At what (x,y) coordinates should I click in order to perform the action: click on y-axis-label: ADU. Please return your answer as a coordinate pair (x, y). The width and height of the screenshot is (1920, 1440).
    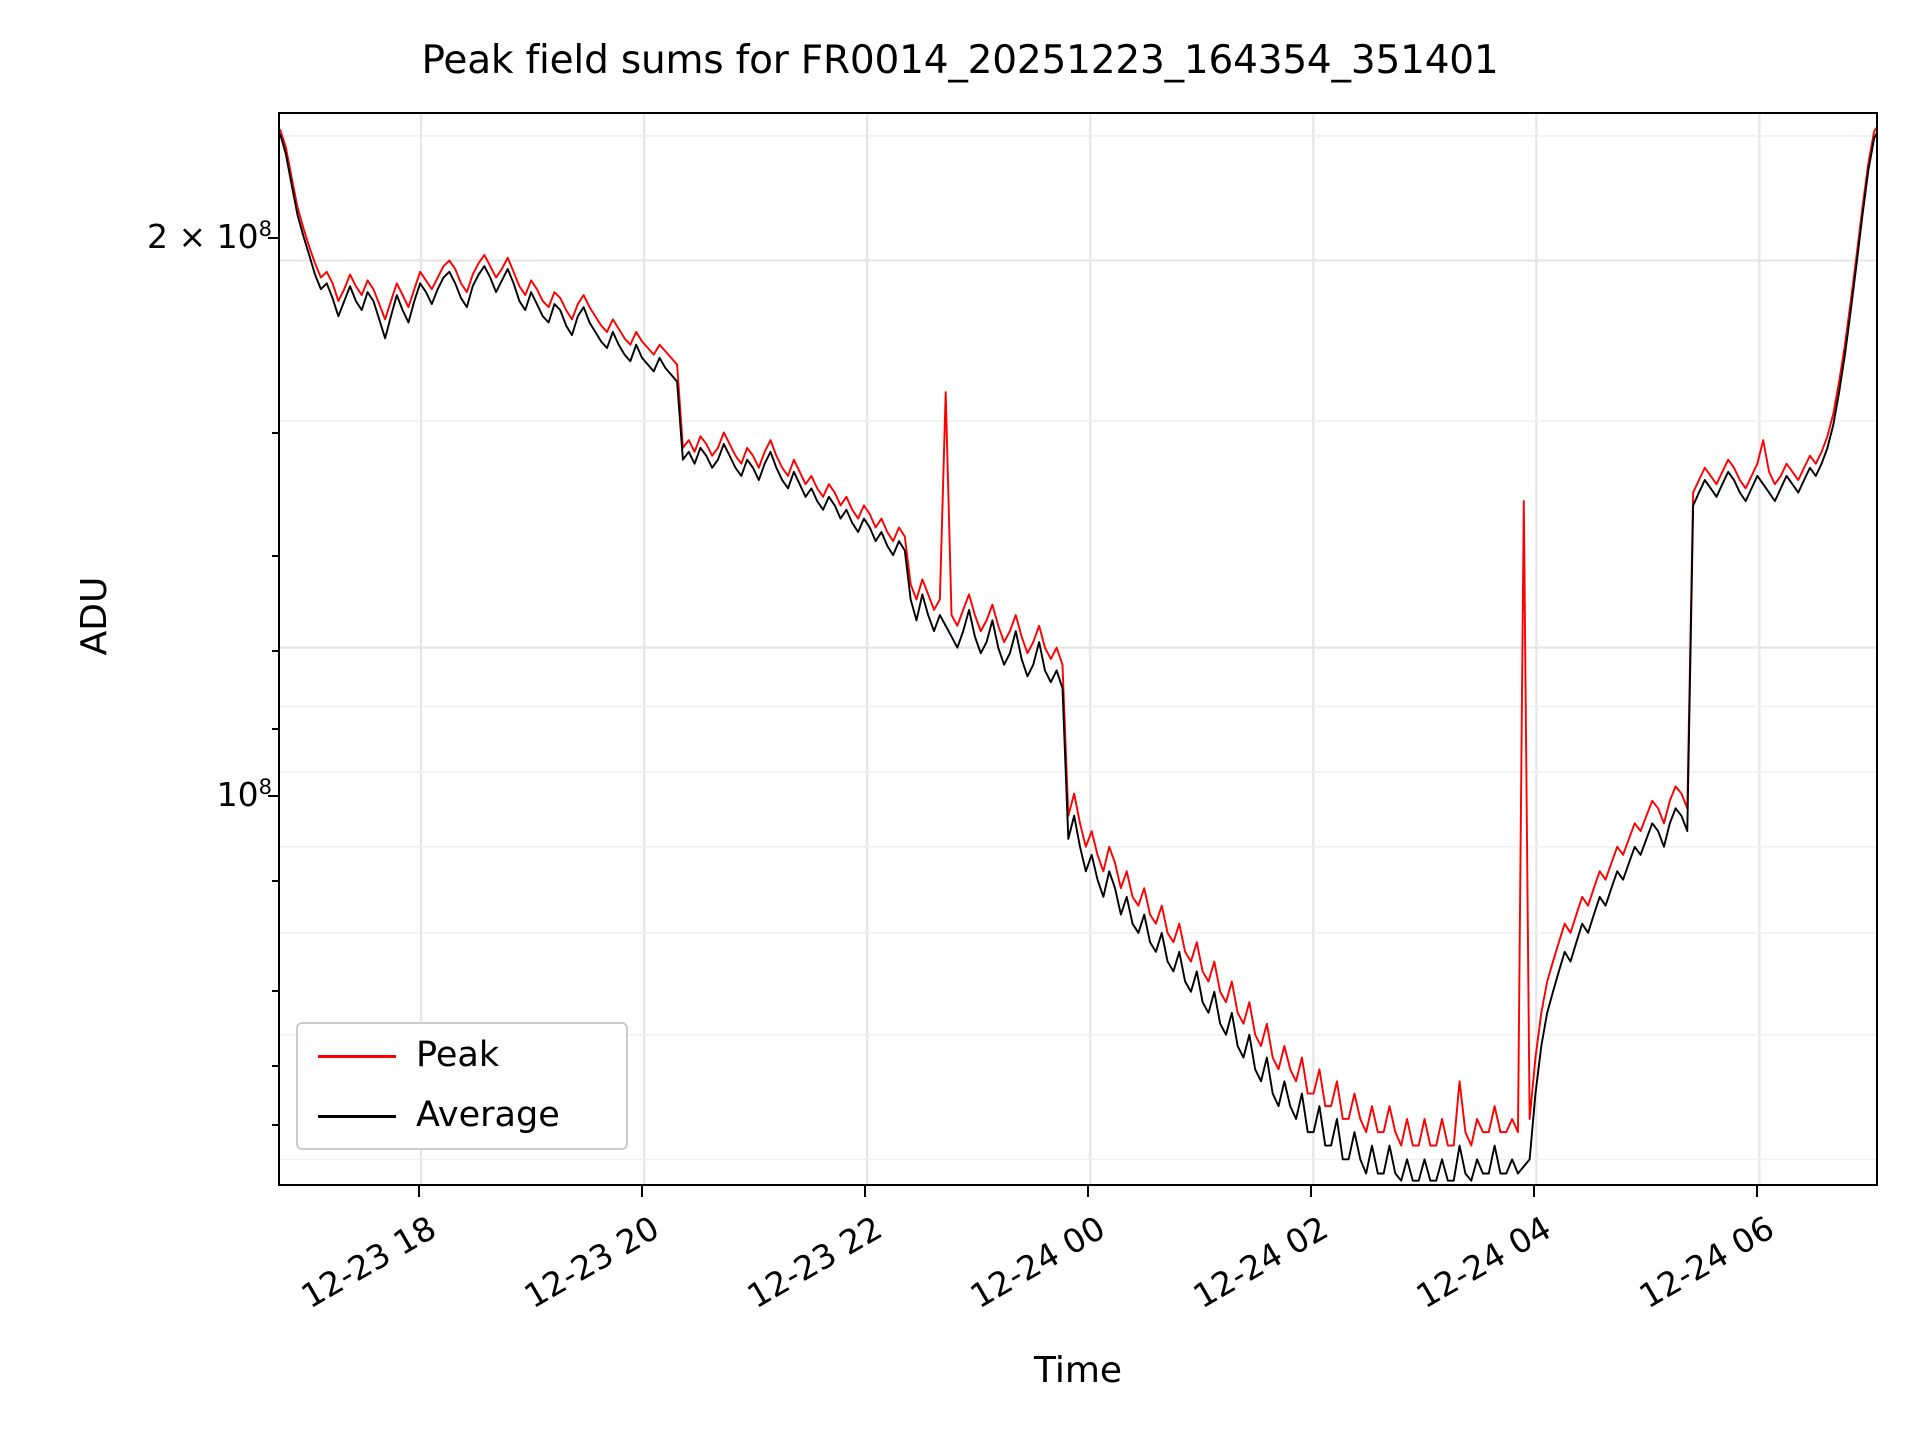
    Looking at the image, I should click on (94, 616).